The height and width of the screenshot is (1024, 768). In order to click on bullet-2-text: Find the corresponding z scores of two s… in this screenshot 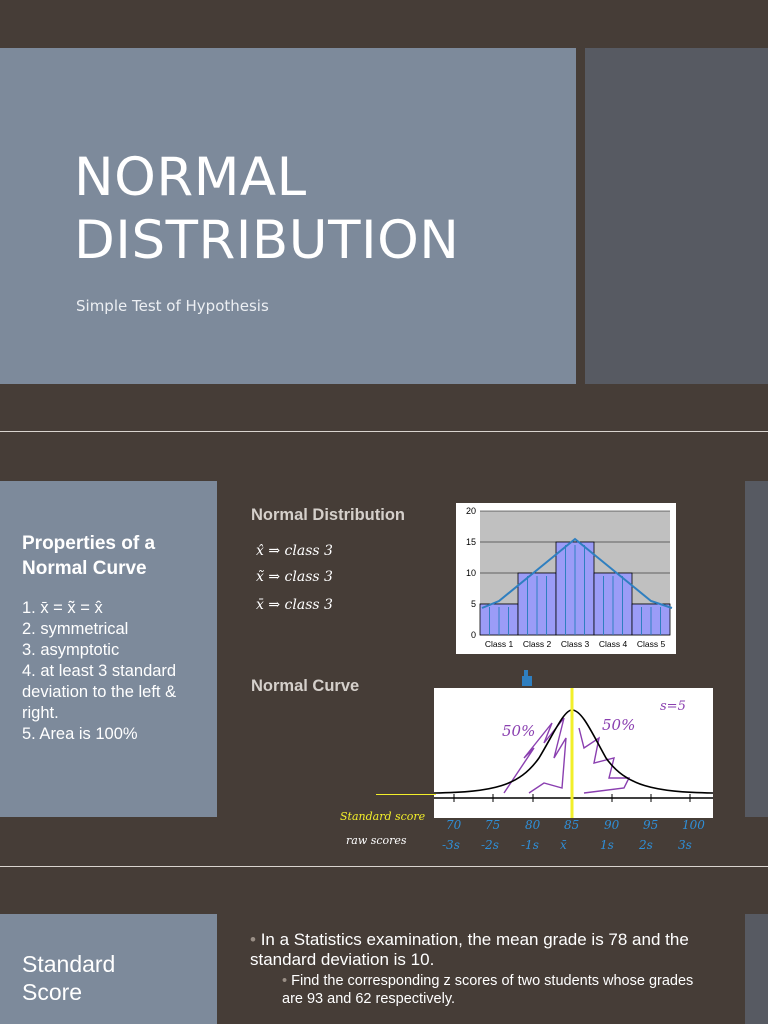, I will do `click(488, 990)`.